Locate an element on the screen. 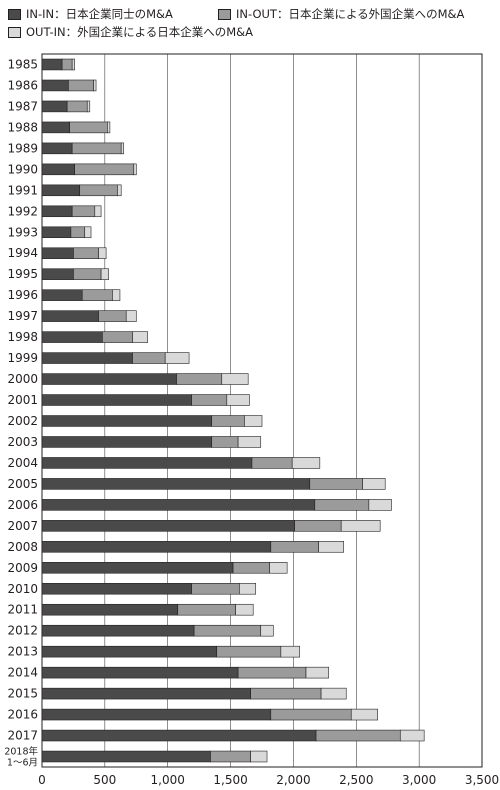  legend-label-out-in: OUT-IN：外国企業による日本企業へのM&A is located at coordinates (139, 32).